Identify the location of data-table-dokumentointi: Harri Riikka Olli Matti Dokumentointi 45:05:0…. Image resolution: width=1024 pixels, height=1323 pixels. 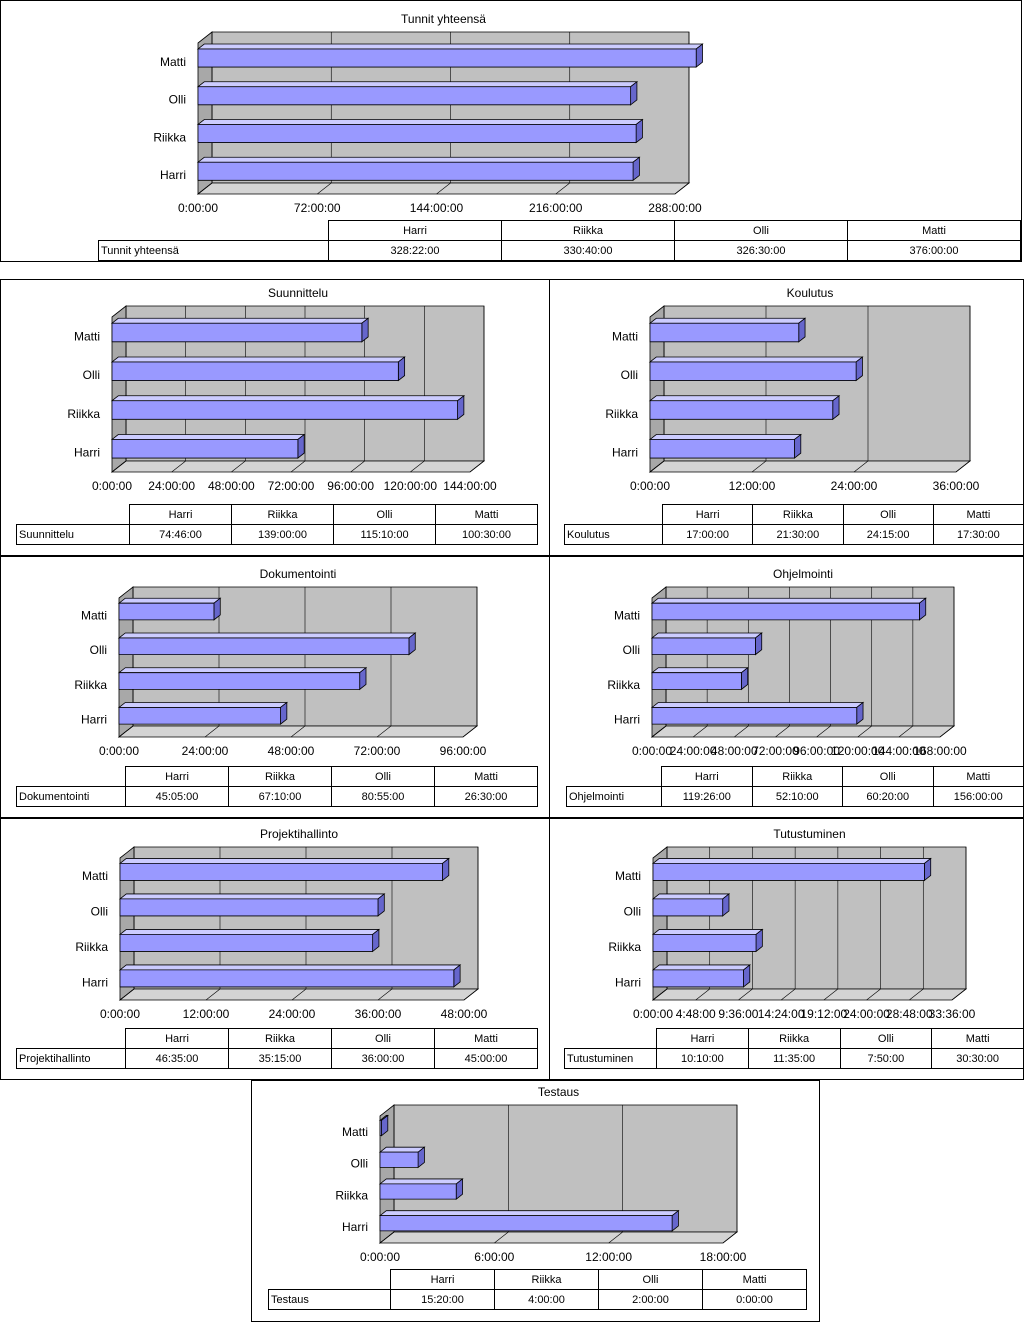
(277, 786).